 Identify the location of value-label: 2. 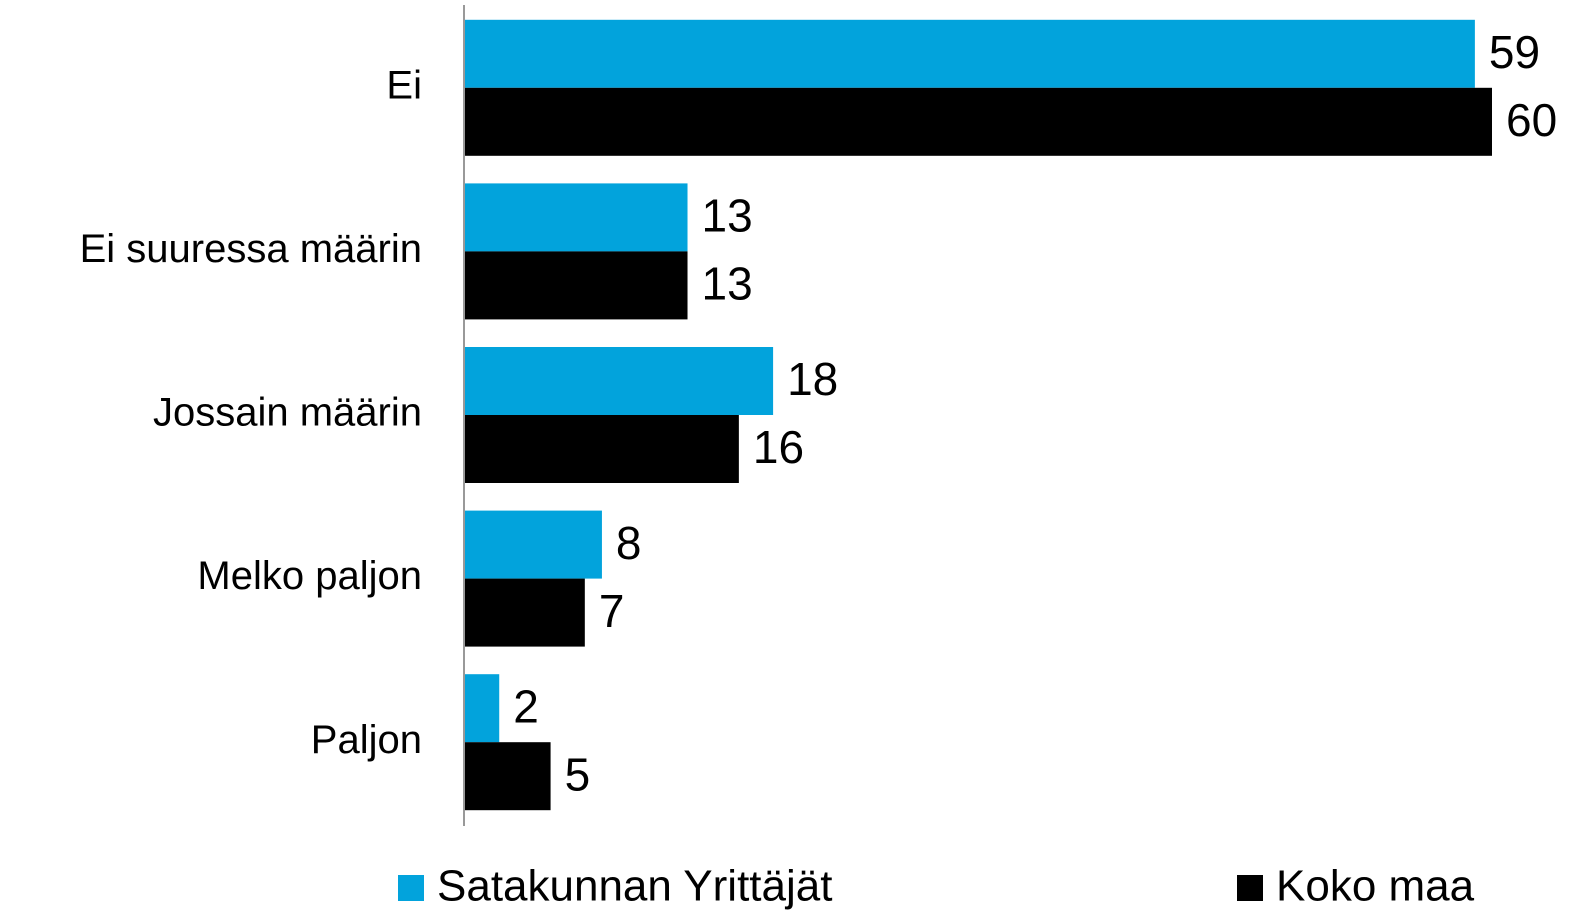
(526, 706).